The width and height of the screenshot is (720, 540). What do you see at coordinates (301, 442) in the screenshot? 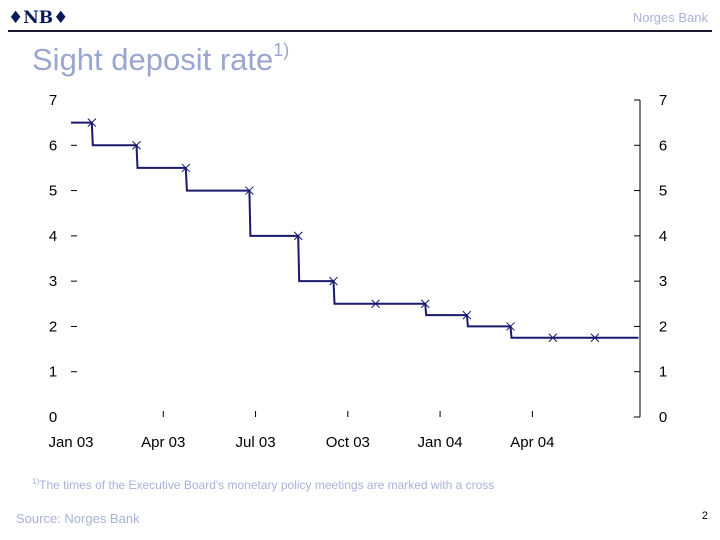
I see `x-axis-labels: Jan 03 Apr 03 Jul 03 Oct 03 Jan 04 Apr 04` at bounding box center [301, 442].